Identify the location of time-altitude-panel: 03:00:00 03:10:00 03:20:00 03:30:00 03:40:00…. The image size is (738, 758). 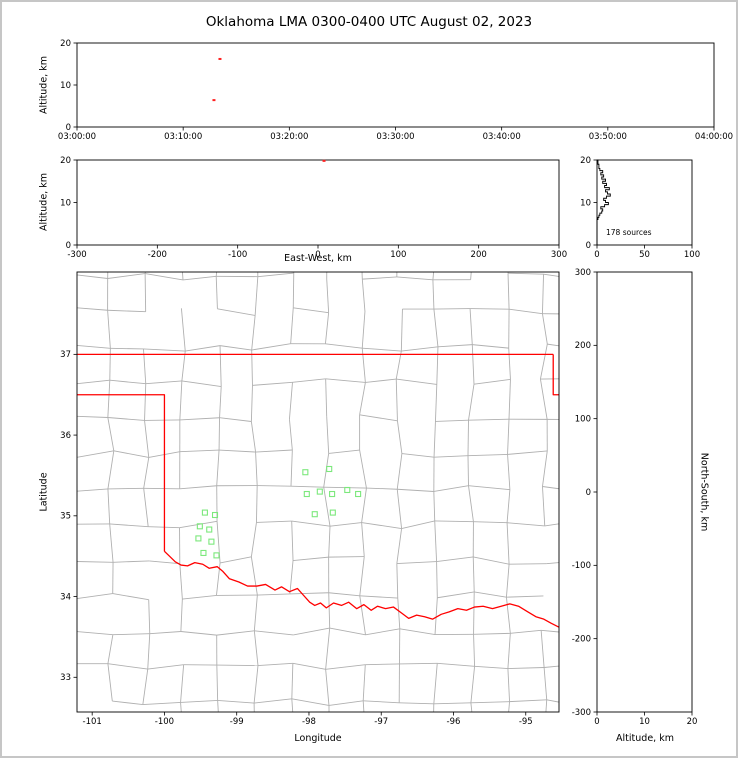
(395, 90).